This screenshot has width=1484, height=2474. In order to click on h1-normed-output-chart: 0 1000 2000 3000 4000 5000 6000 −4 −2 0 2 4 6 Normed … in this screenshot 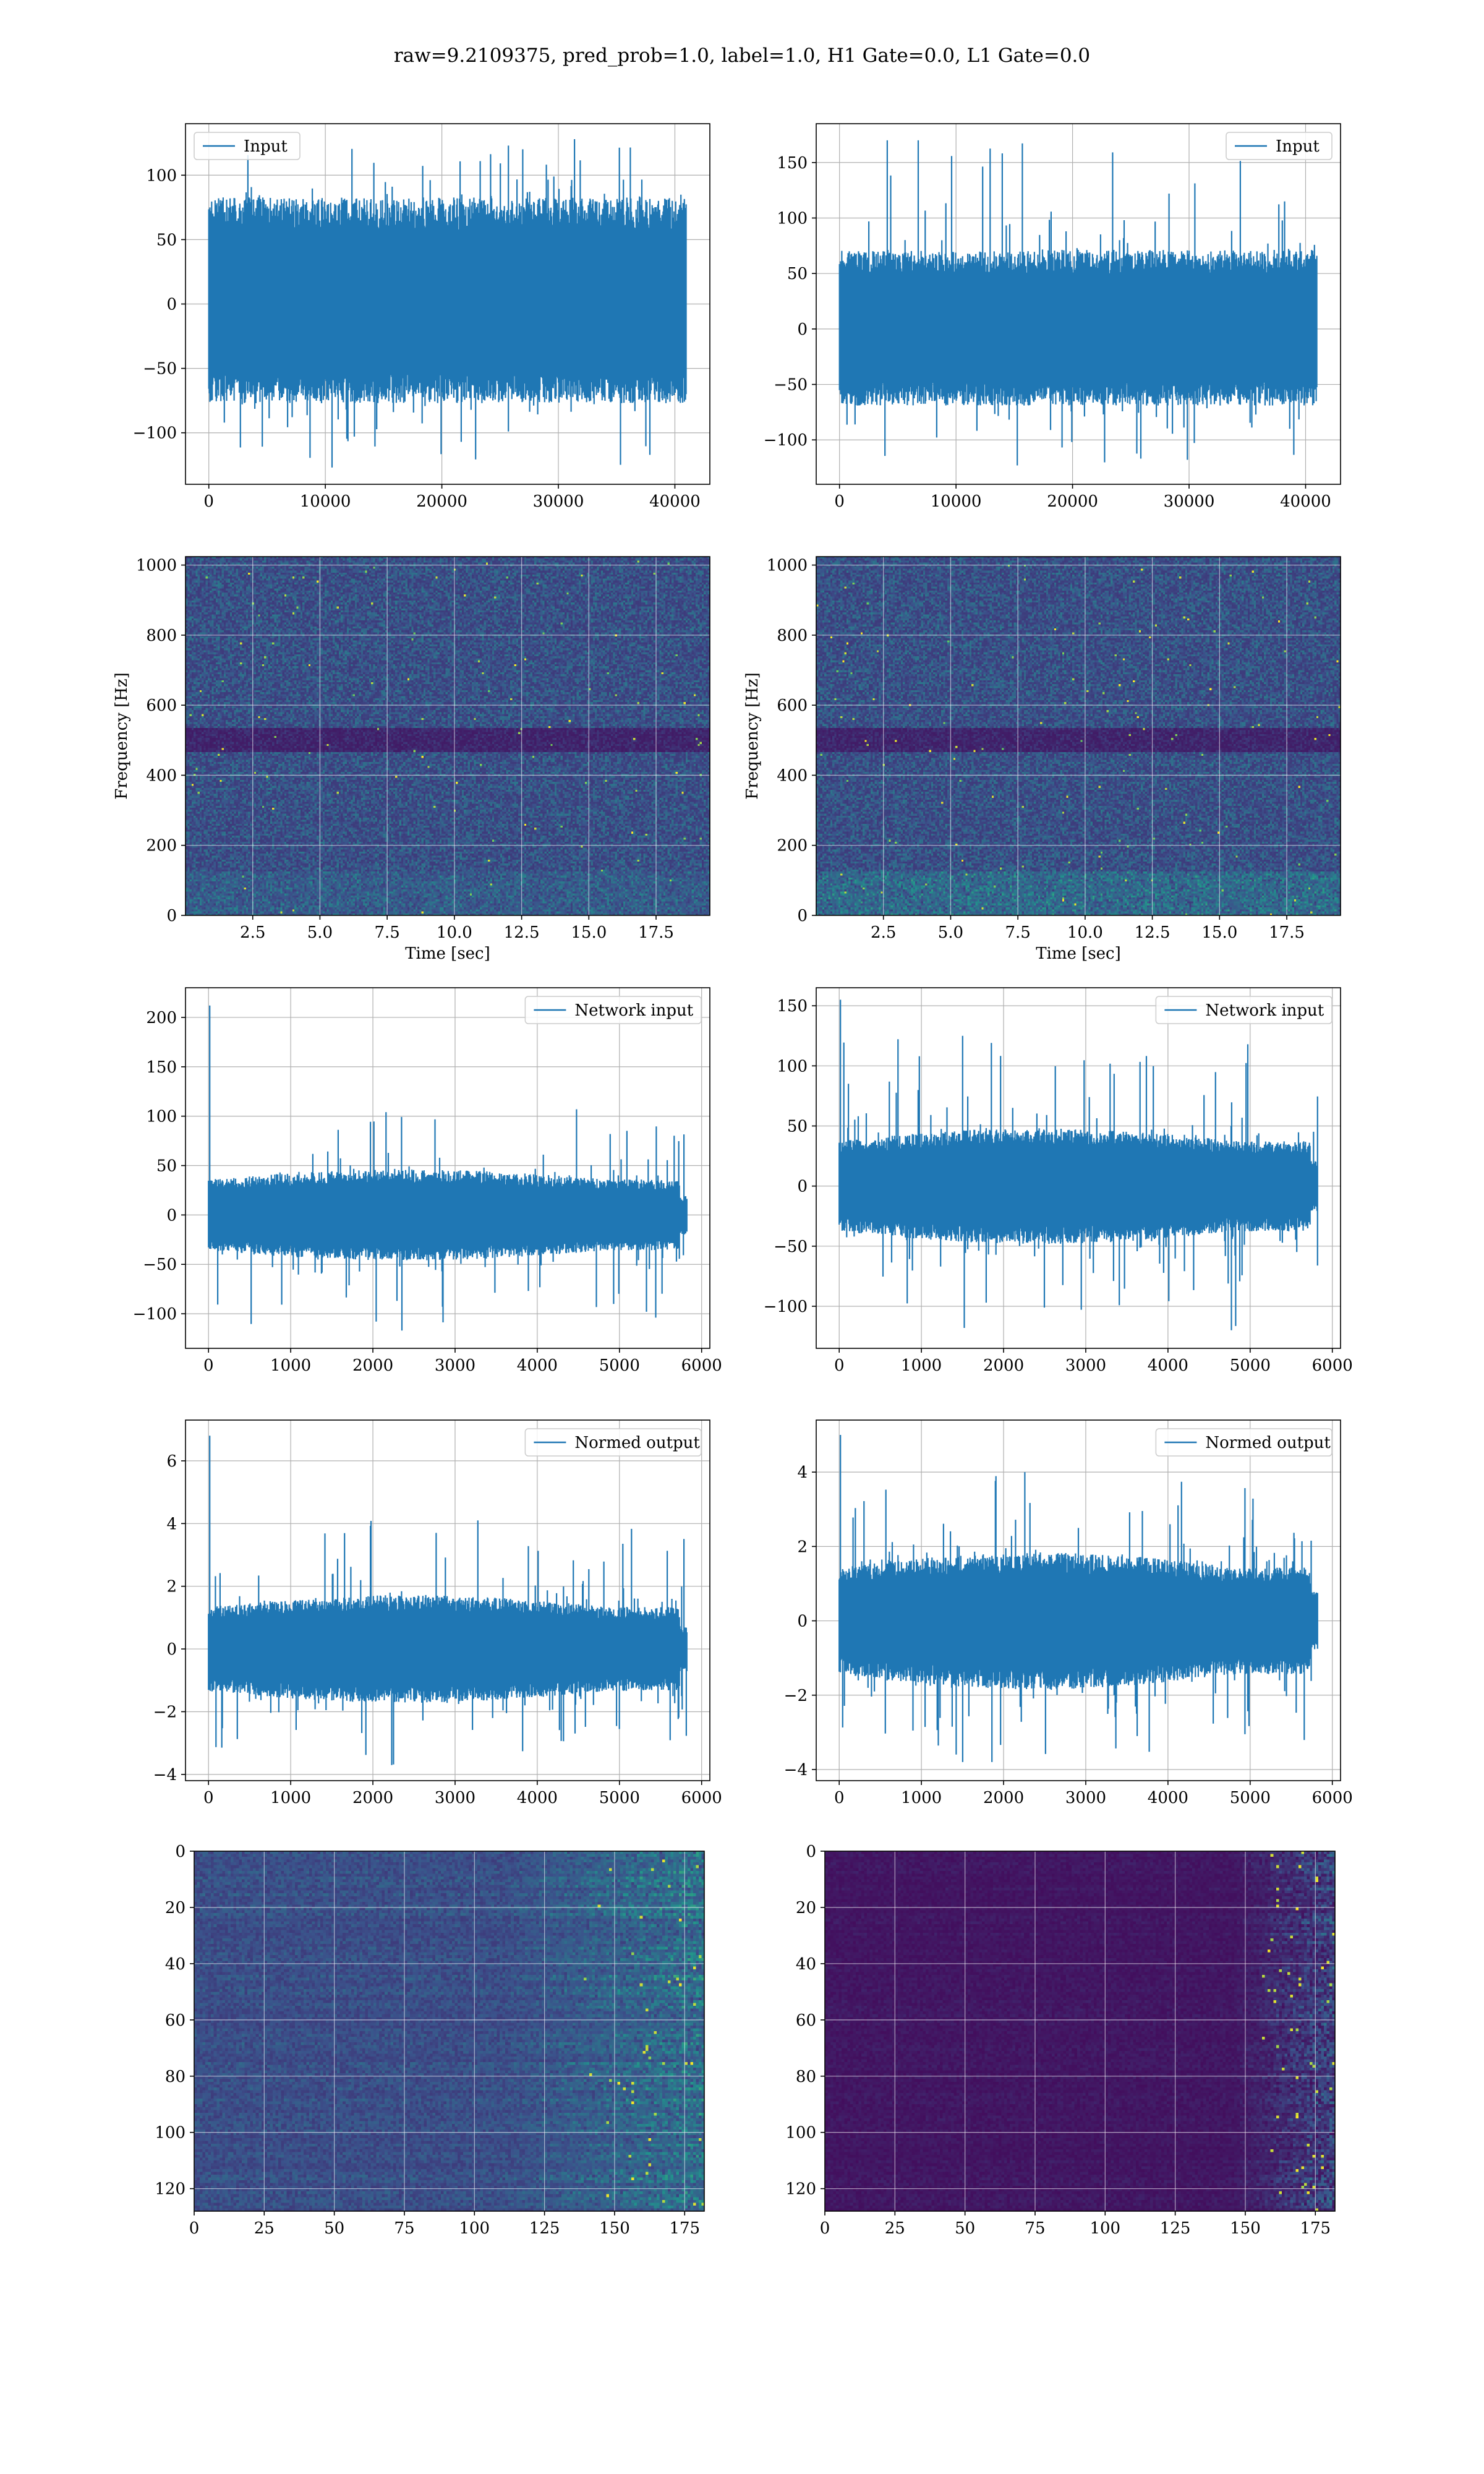, I will do `click(437, 1613)`.